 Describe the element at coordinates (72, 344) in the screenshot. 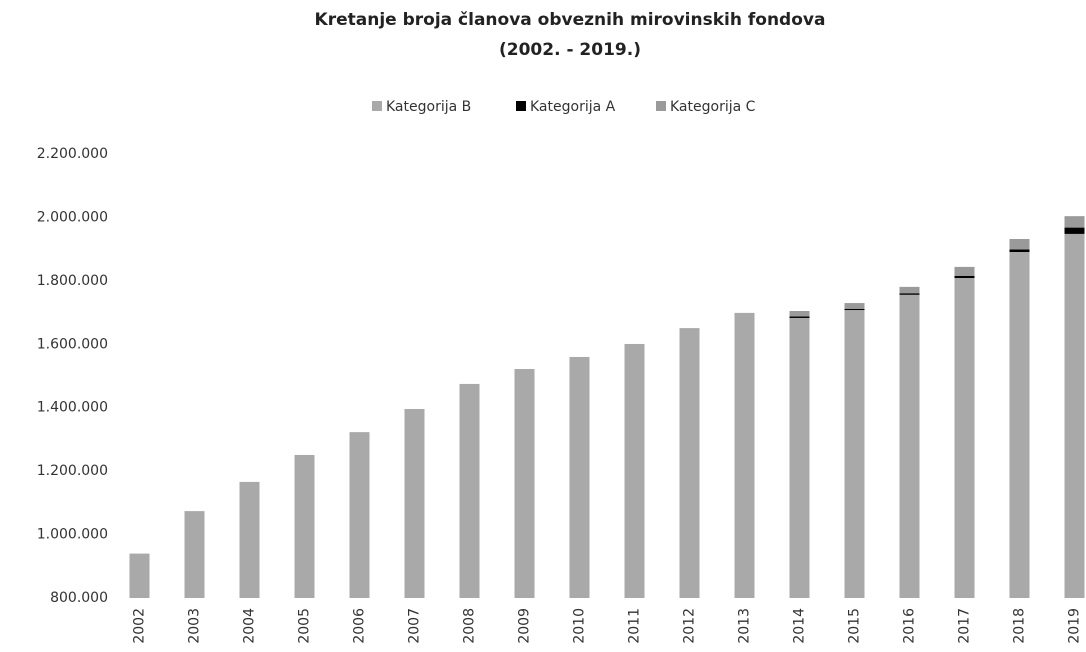

I see `y-tick-label: 1.600.000` at that location.